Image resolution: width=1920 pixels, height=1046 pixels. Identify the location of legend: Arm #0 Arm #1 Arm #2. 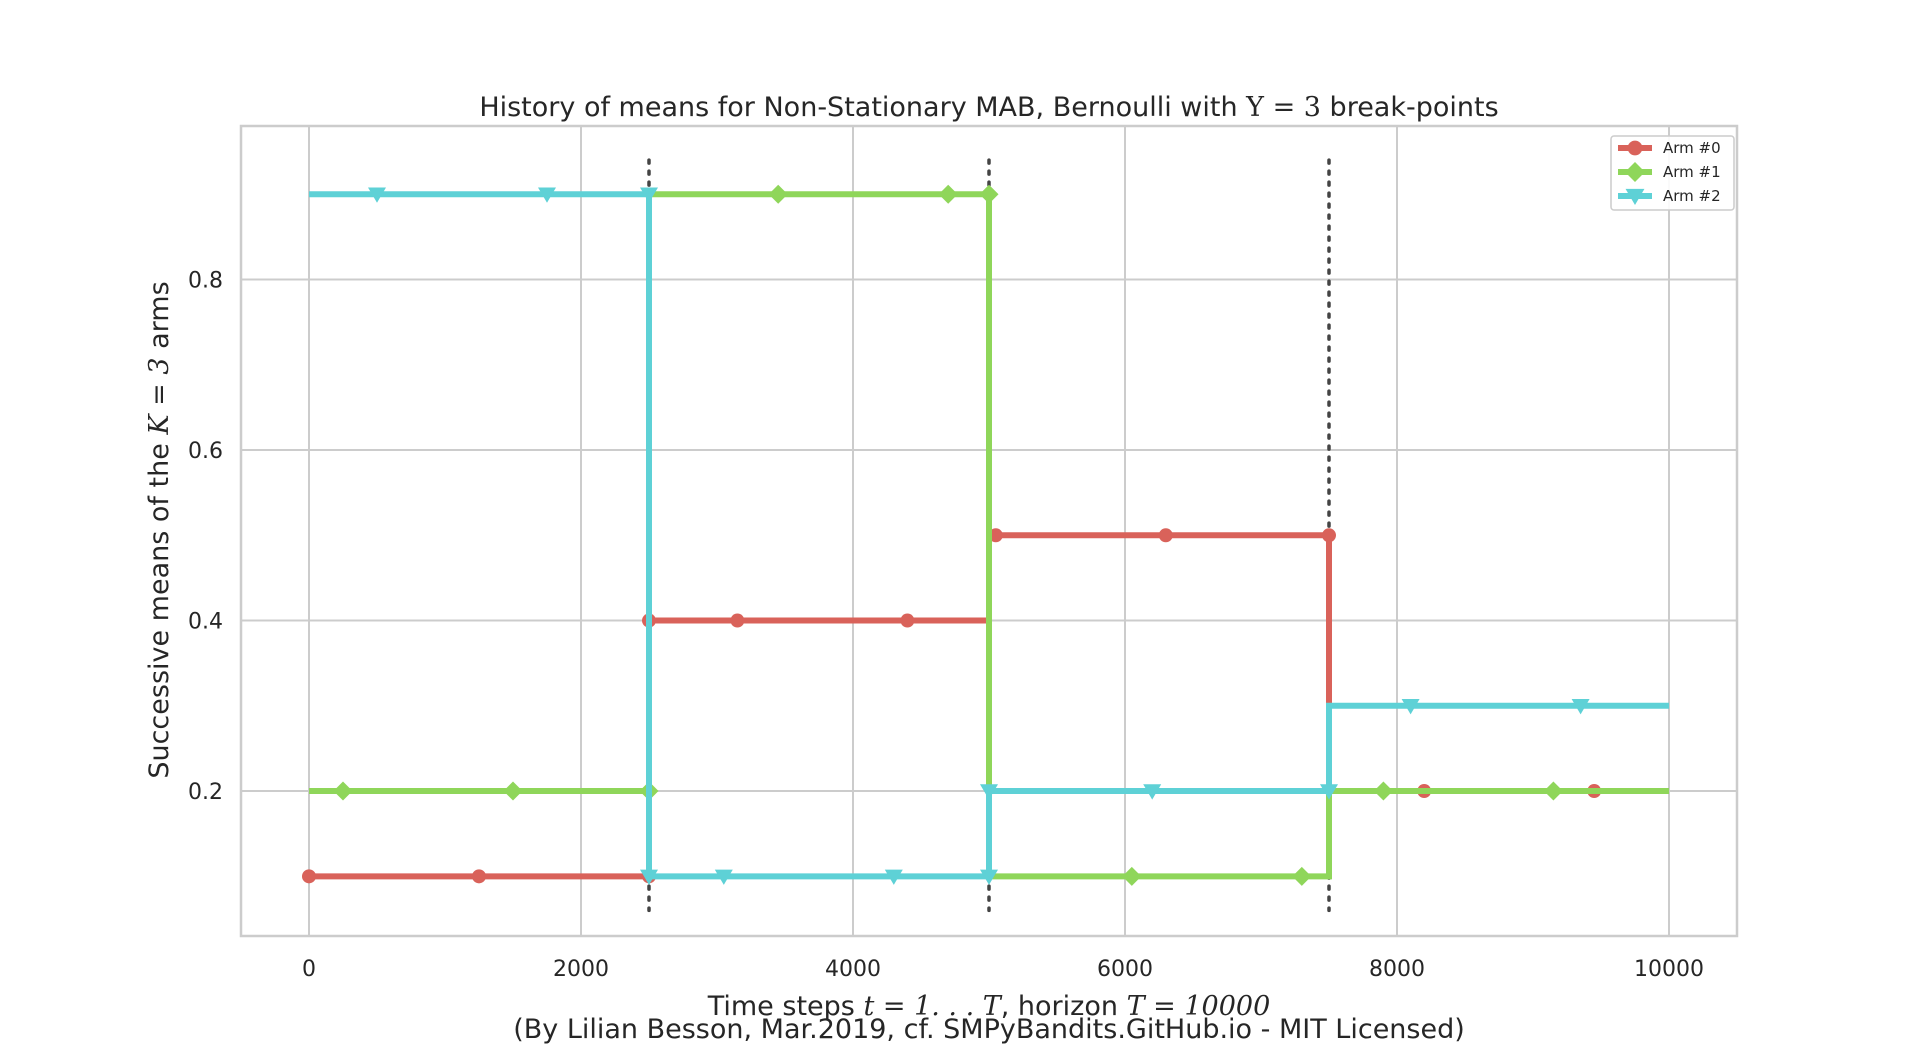
(1672, 173).